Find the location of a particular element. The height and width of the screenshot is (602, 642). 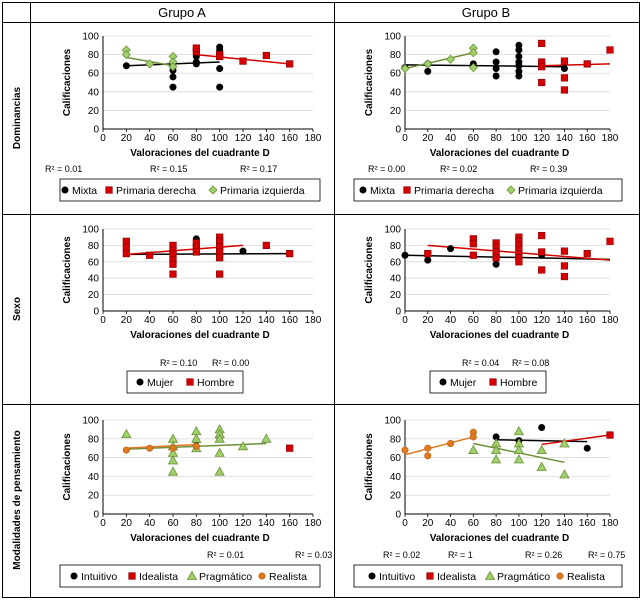

legend-label: Mixta is located at coordinates (382, 191).